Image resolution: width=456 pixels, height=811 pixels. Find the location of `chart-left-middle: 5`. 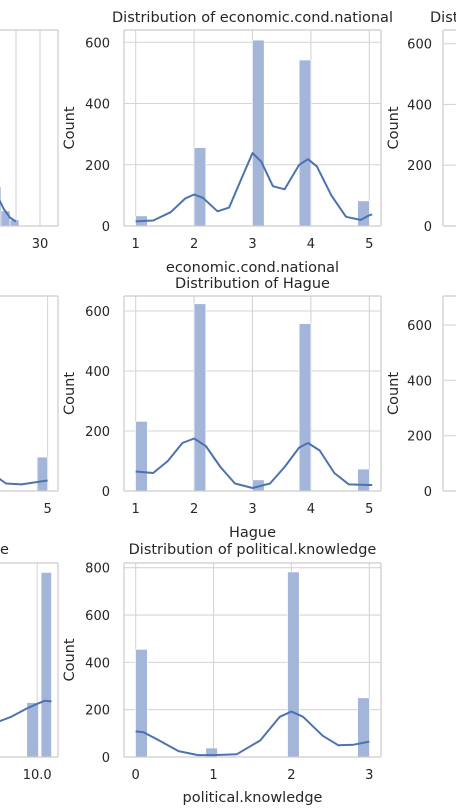

chart-left-middle: 5 is located at coordinates (29, 406).